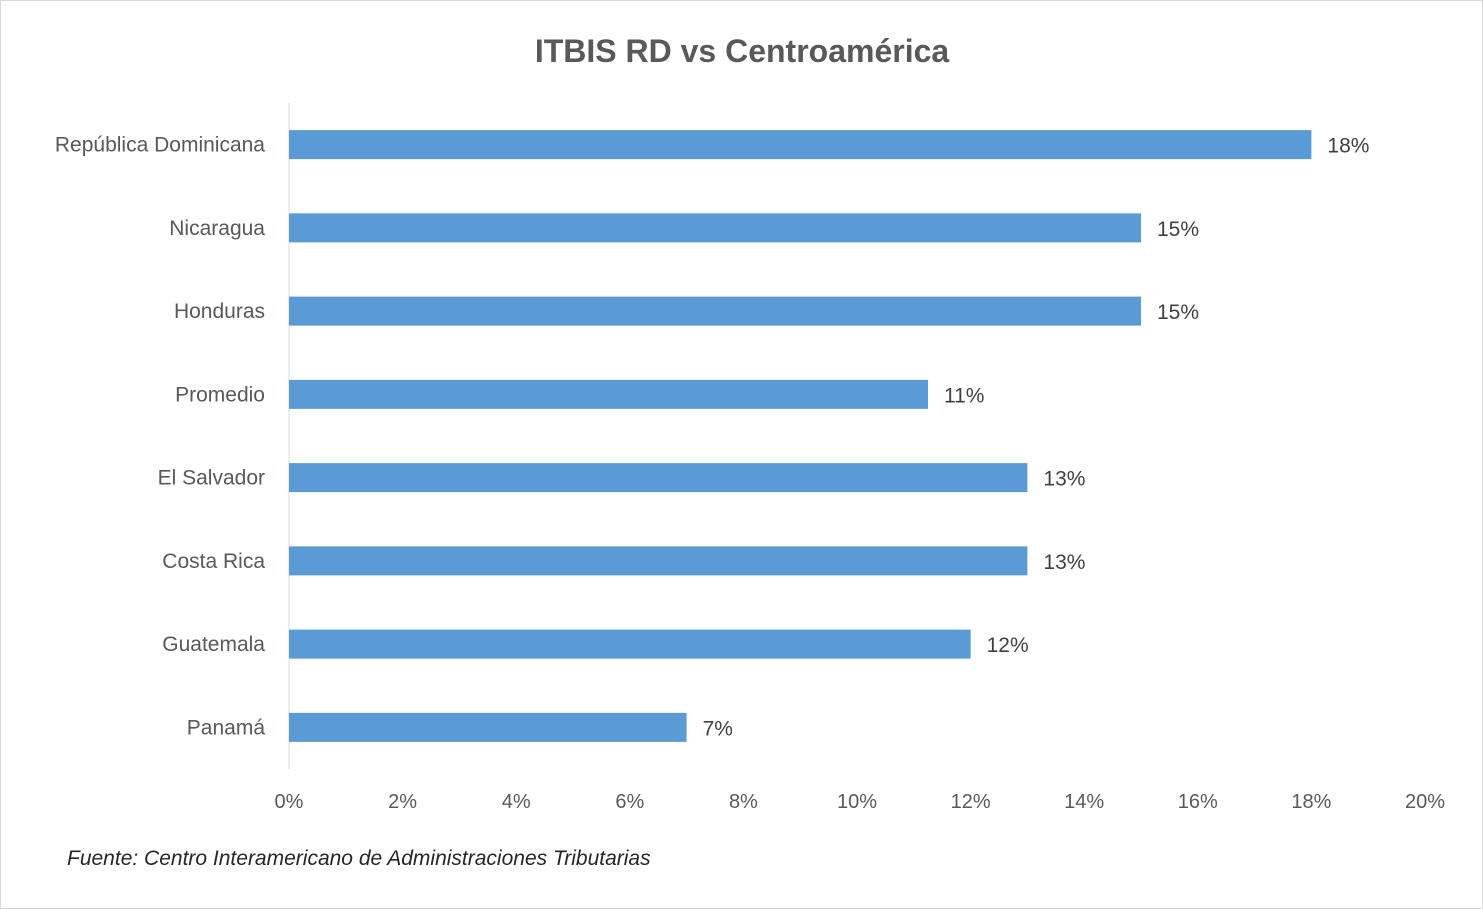 The image size is (1483, 909). What do you see at coordinates (213, 644) in the screenshot?
I see `category-label: Guatemala` at bounding box center [213, 644].